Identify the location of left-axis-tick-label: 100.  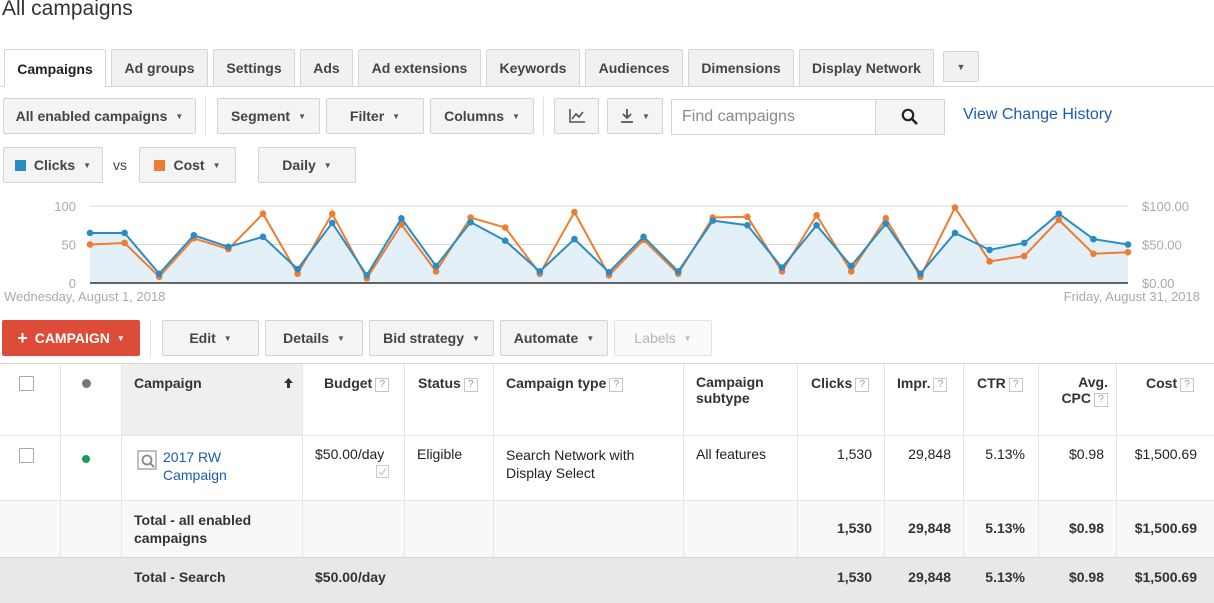
(65, 206).